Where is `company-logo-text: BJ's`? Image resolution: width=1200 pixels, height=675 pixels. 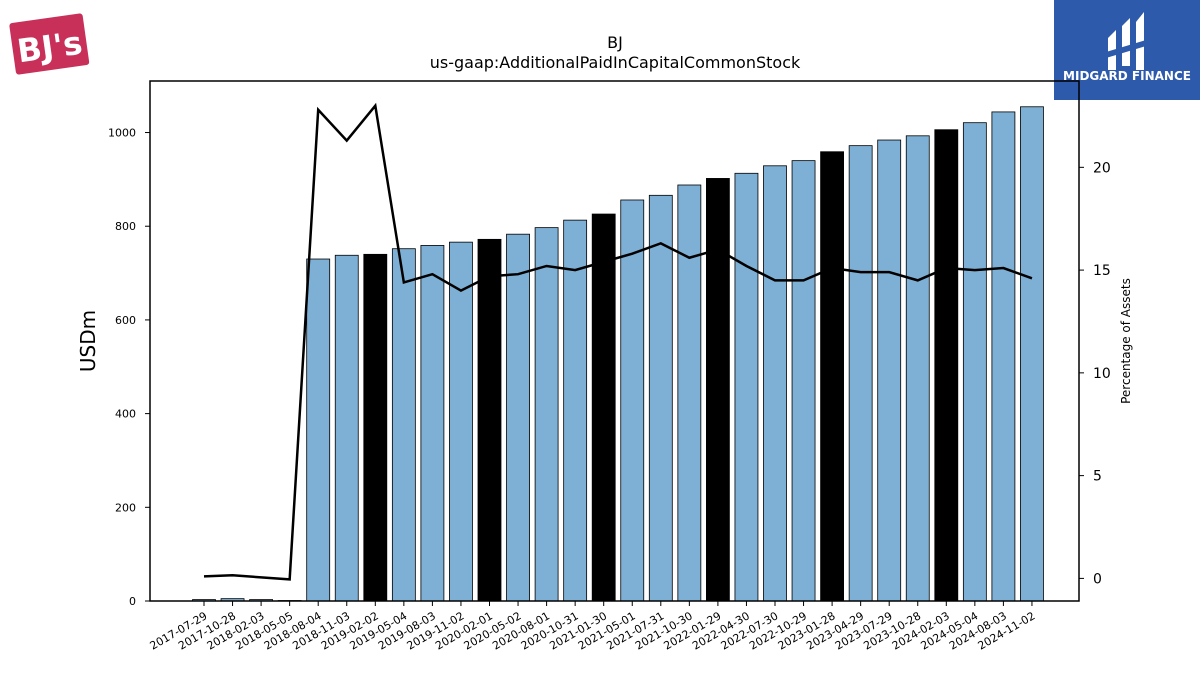 company-logo-text: BJ's is located at coordinates (50, 47).